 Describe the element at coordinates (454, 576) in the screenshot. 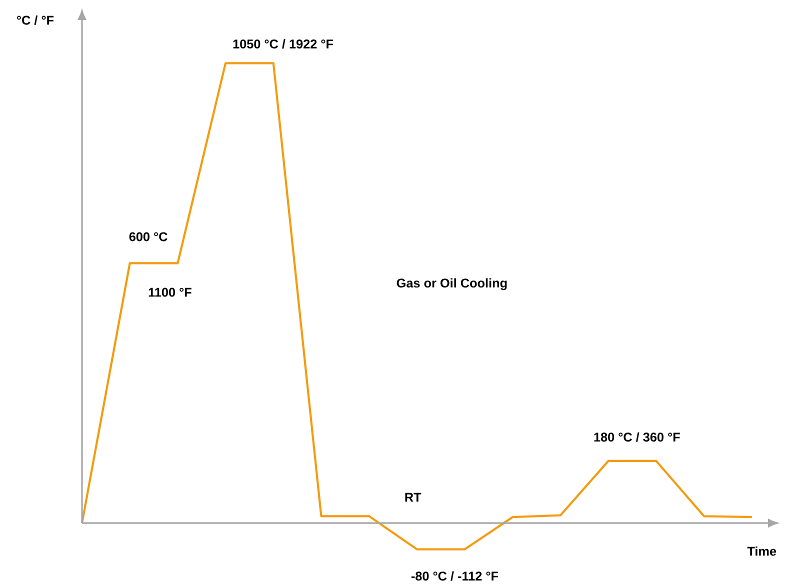

I see `text: -80 °C / -112 °F` at that location.